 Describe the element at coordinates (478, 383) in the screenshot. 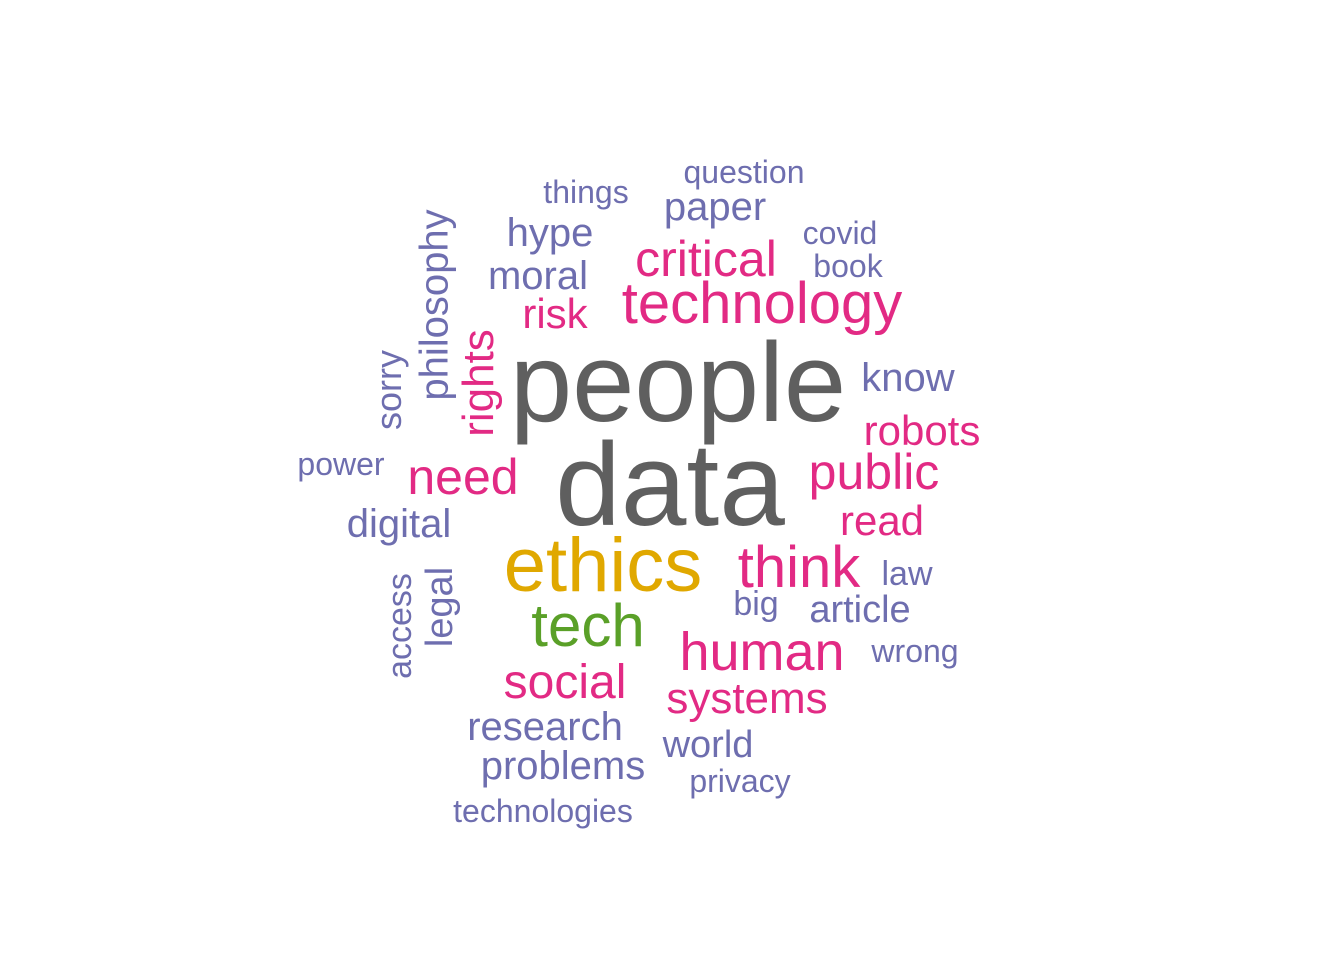

I see `word-rights: rights` at that location.